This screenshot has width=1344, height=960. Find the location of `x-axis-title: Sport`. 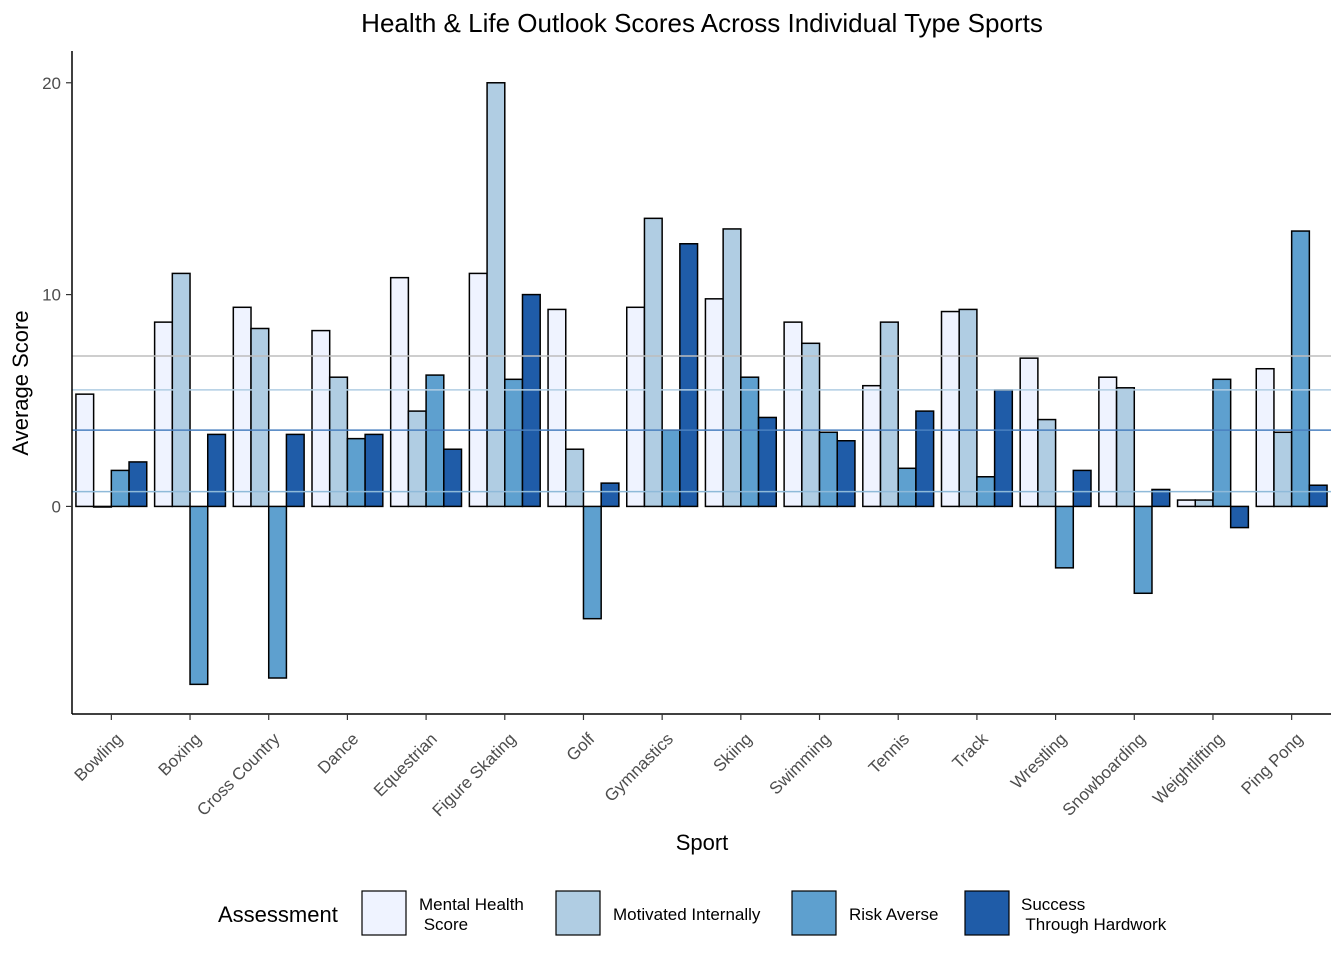

x-axis-title: Sport is located at coordinates (702, 842).